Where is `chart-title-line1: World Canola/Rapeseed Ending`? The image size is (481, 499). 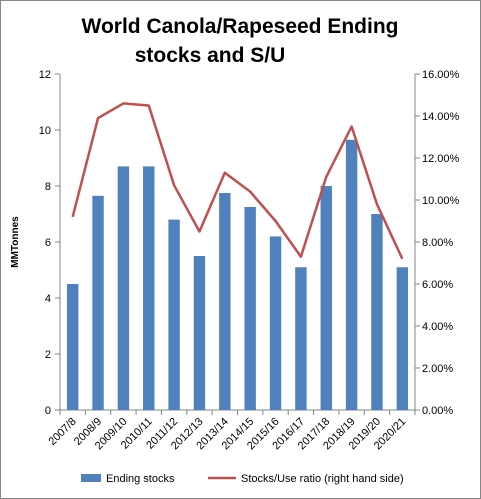 chart-title-line1: World Canola/Rapeseed Ending is located at coordinates (240, 26).